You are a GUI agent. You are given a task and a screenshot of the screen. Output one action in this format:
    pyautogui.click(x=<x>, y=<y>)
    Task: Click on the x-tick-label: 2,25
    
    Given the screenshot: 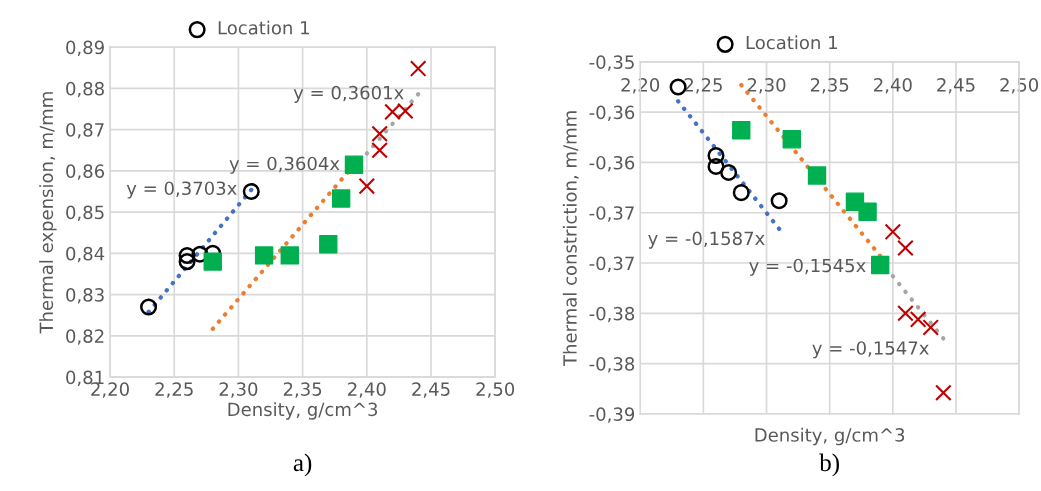 What is the action you would take?
    pyautogui.click(x=174, y=390)
    